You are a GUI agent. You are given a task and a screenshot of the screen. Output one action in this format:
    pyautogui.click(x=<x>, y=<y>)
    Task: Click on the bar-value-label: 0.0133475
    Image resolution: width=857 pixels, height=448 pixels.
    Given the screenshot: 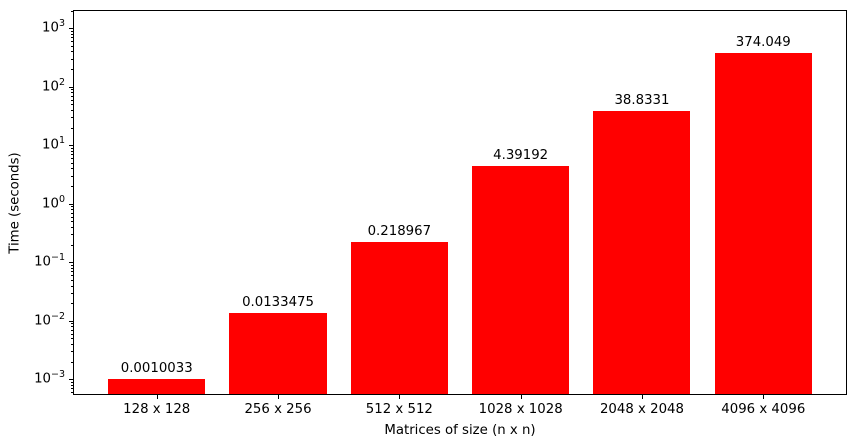 What is the action you would take?
    pyautogui.click(x=278, y=303)
    